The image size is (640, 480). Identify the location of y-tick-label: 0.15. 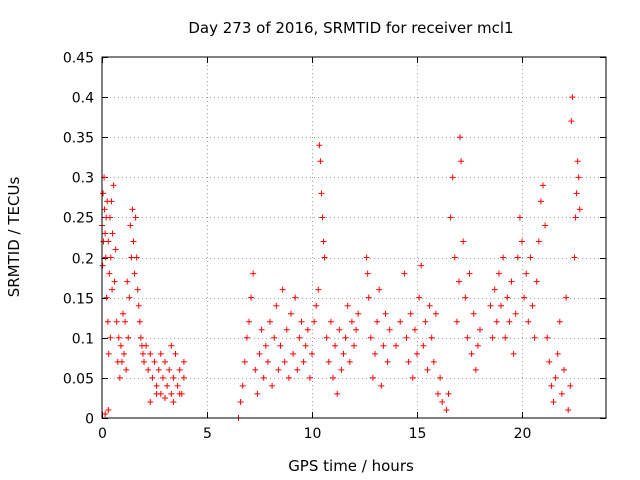
(78, 300).